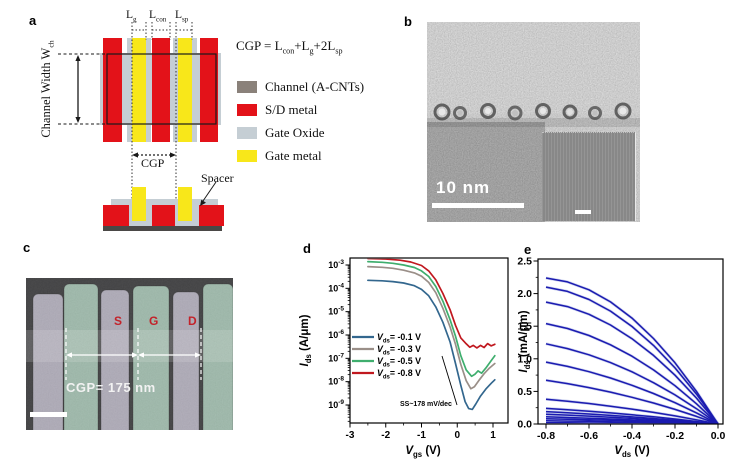 The image size is (739, 473). I want to click on sem-image: S G D CGP= 175 nm, so click(129, 354).